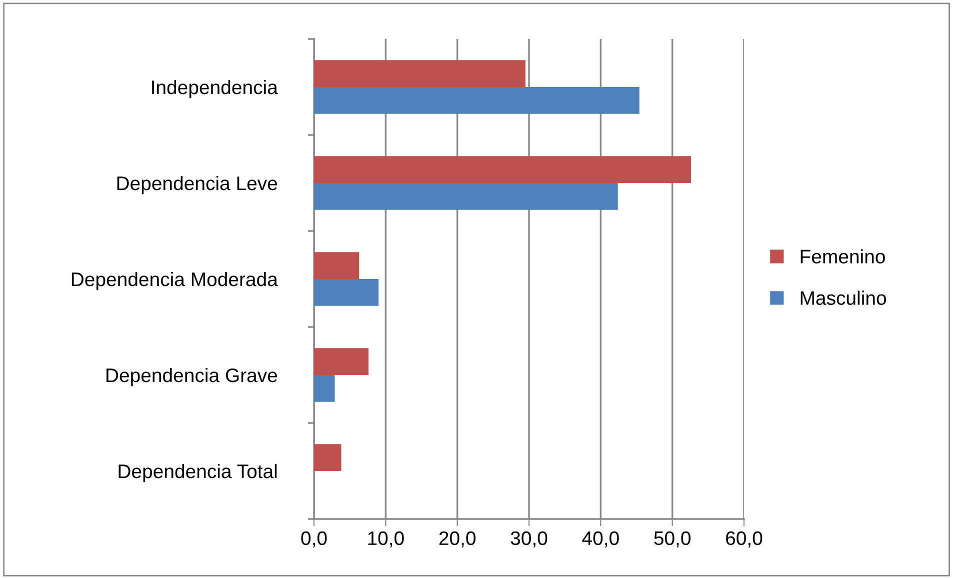 The image size is (955, 578). Describe the element at coordinates (197, 185) in the screenshot. I see `y-tick-label: Dependencia Leve` at that location.